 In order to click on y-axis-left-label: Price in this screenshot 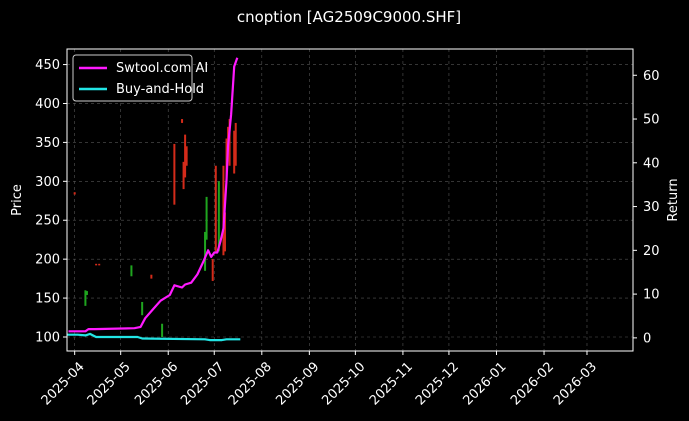, I will do `click(17, 200)`.